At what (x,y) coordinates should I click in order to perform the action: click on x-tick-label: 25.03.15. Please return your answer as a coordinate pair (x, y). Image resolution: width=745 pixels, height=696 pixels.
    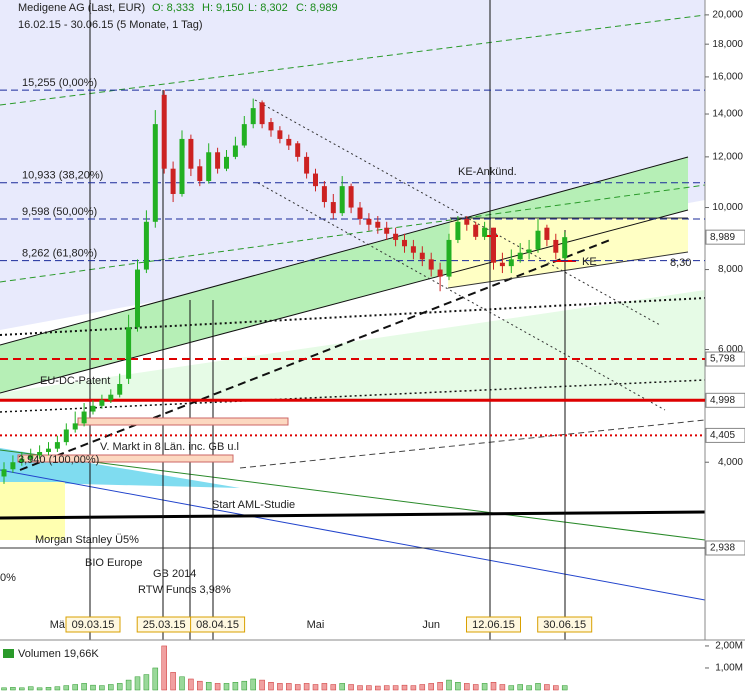
    Looking at the image, I should click on (164, 625).